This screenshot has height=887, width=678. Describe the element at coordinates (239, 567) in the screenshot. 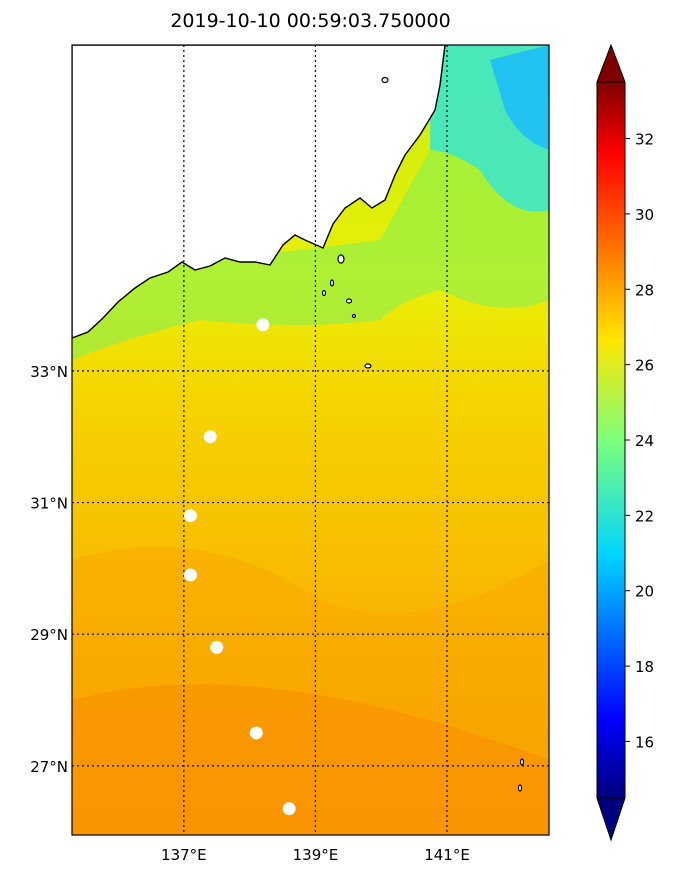

I see `observation-points` at that location.